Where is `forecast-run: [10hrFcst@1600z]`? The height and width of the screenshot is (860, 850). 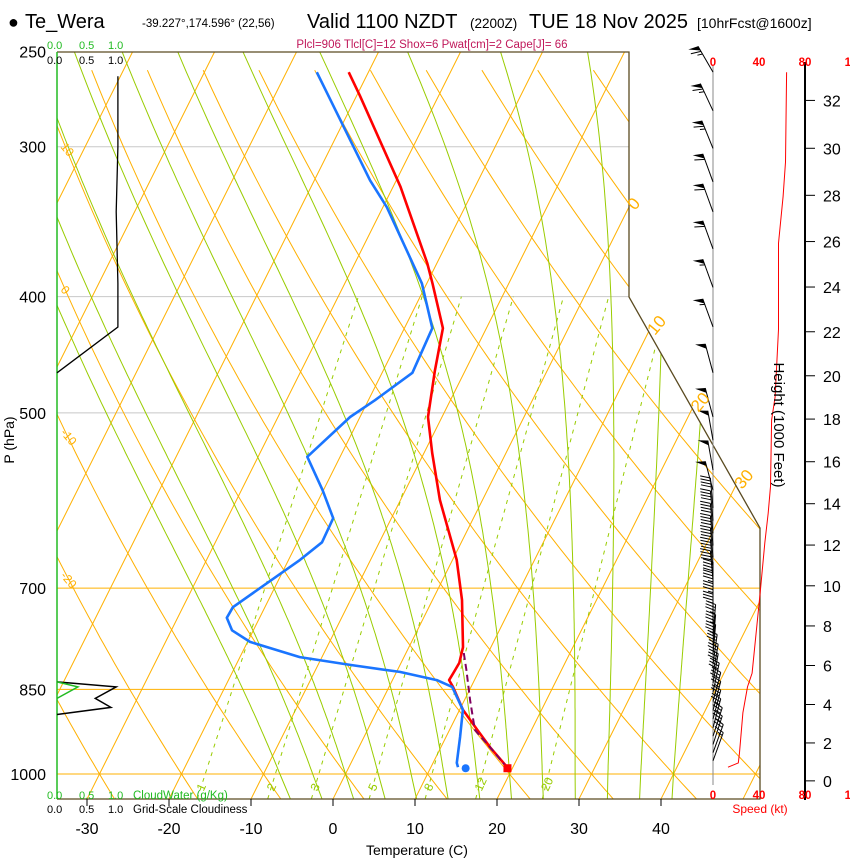
forecast-run: [10hrFcst@1600z] is located at coordinates (754, 23).